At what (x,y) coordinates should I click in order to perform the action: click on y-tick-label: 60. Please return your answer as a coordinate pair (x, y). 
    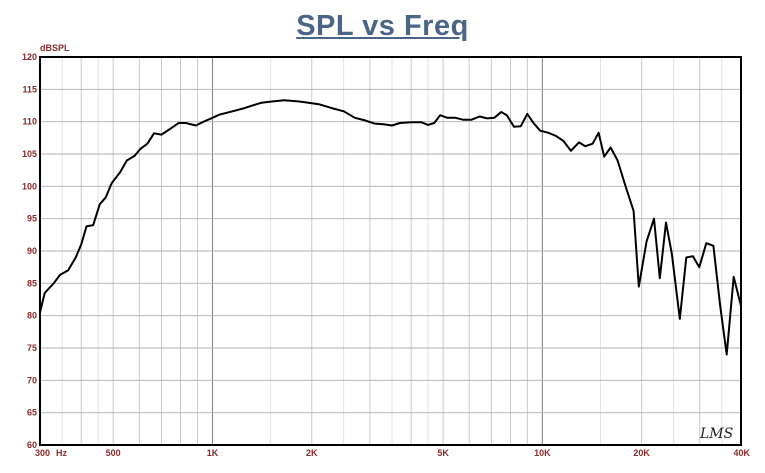
    Looking at the image, I should click on (32, 445).